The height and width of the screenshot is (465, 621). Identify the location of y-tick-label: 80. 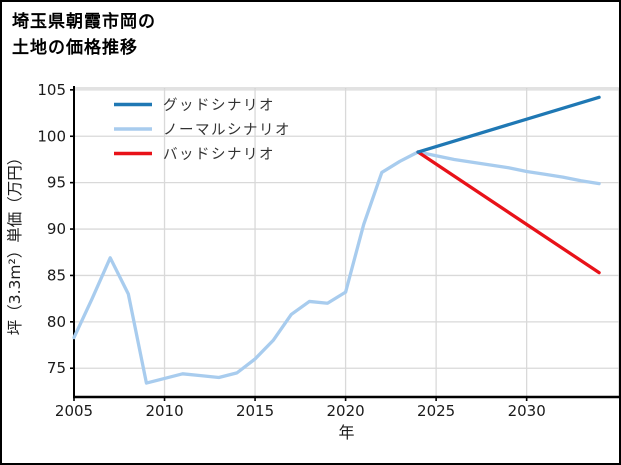
(56, 322).